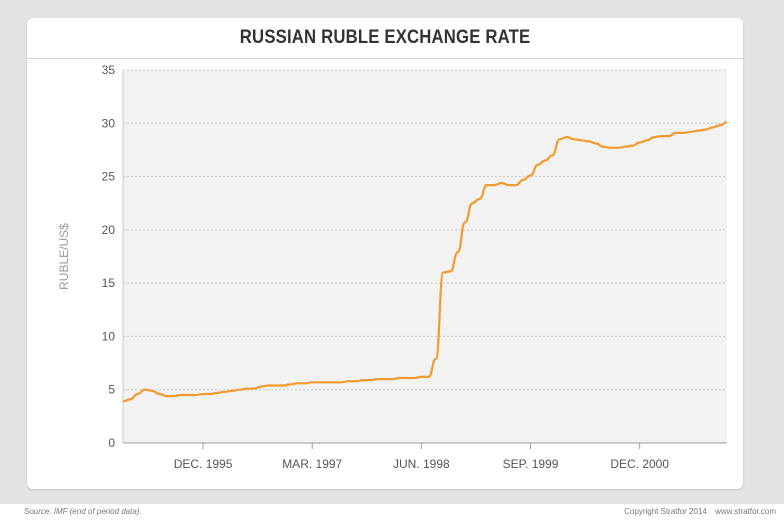 The height and width of the screenshot is (520, 784). Describe the element at coordinates (665, 511) in the screenshot. I see `copyright-text: Copyright Stratfor 2014` at that location.